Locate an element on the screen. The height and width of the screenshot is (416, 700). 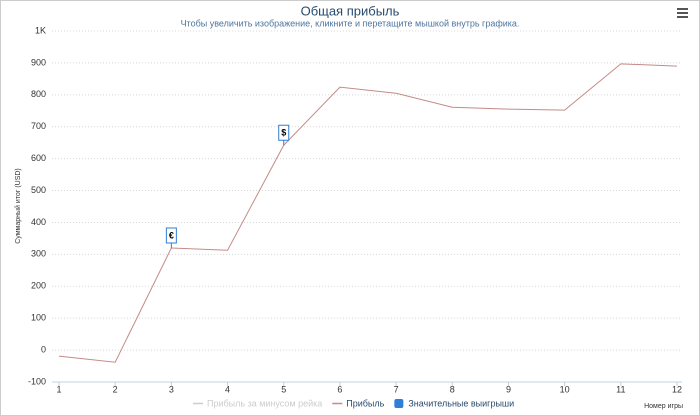
x-tick-label: 8 is located at coordinates (452, 389).